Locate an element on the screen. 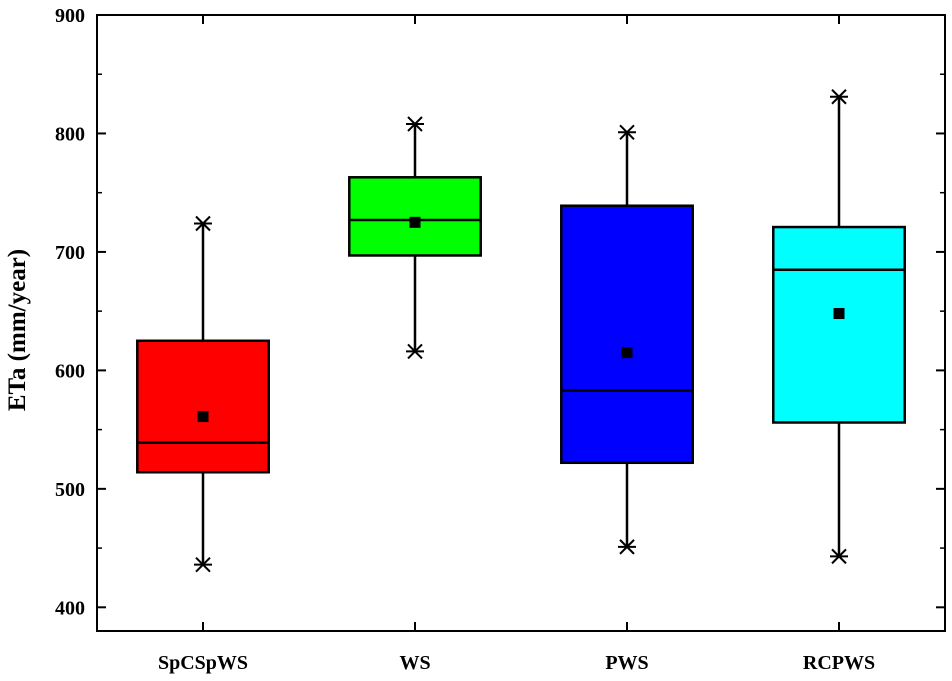  x-tick-label: WS is located at coordinates (414, 663).